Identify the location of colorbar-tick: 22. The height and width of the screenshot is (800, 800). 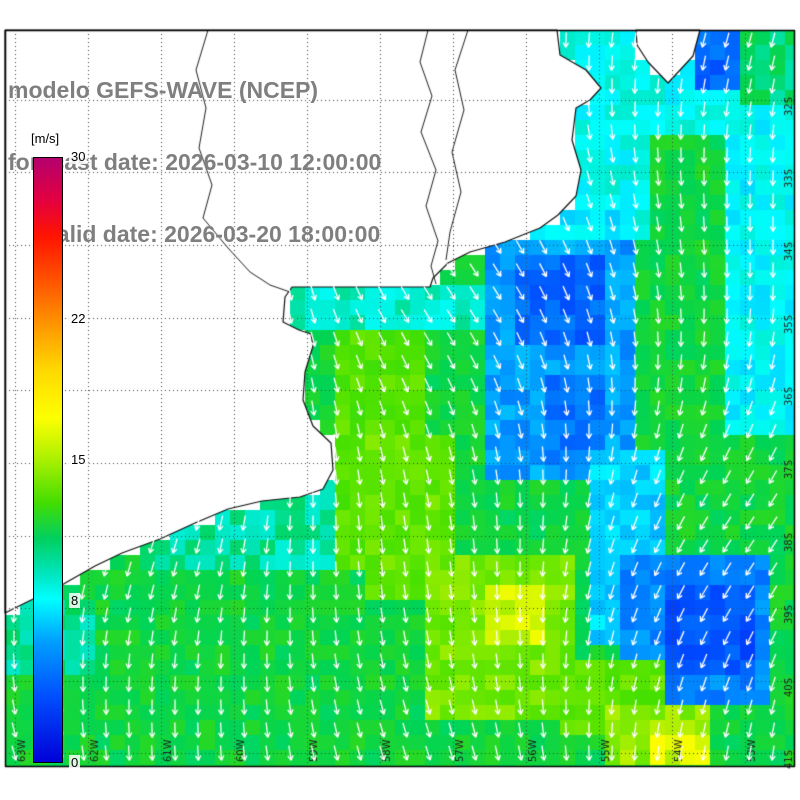
(78, 318).